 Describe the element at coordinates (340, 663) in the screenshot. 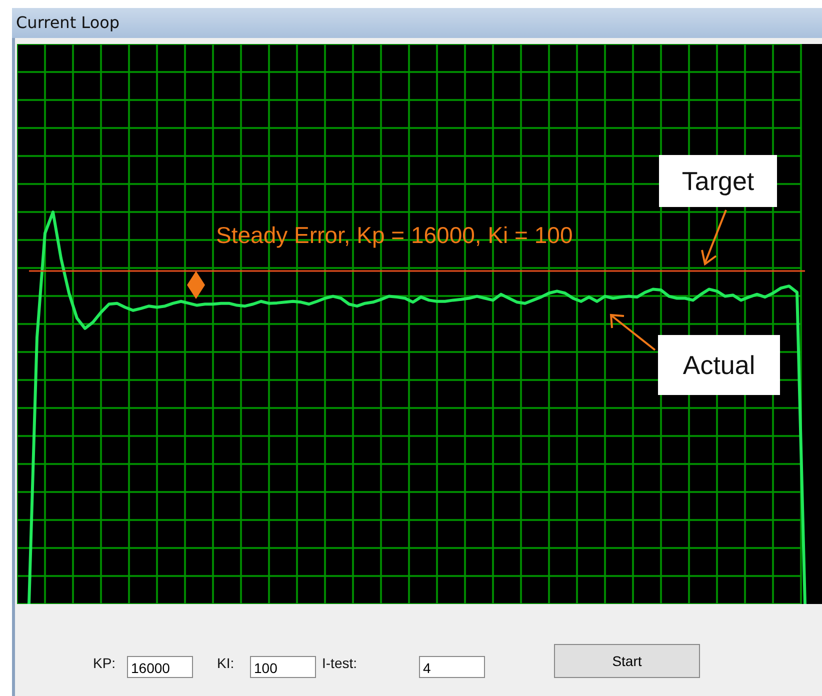

I see `text: I-test:` at that location.